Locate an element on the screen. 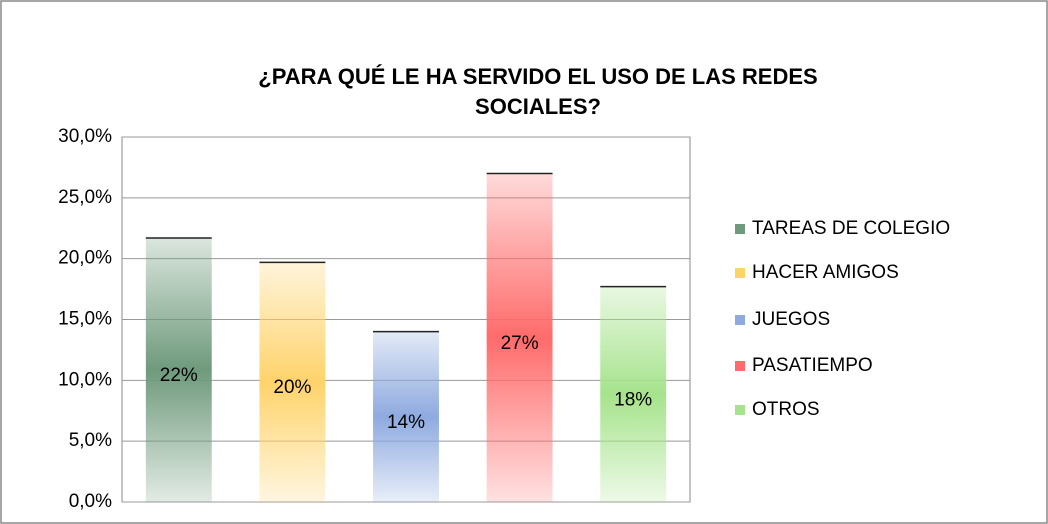  legend-label: PASATIEMPO is located at coordinates (812, 365).